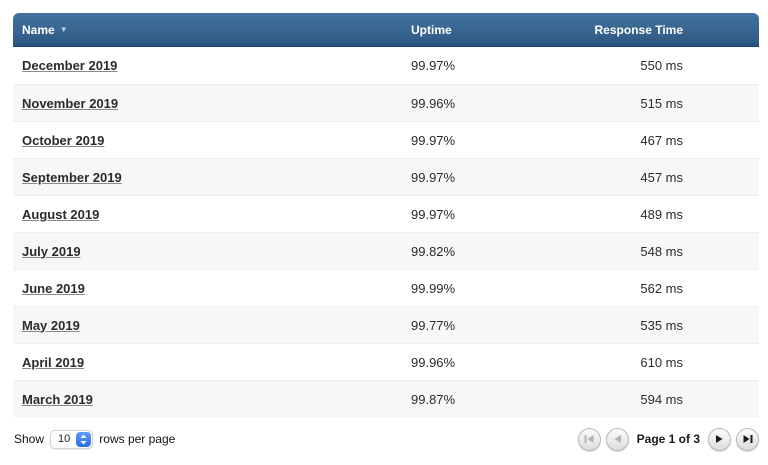 The height and width of the screenshot is (465, 768). I want to click on month-link: March 2019, so click(57, 399).